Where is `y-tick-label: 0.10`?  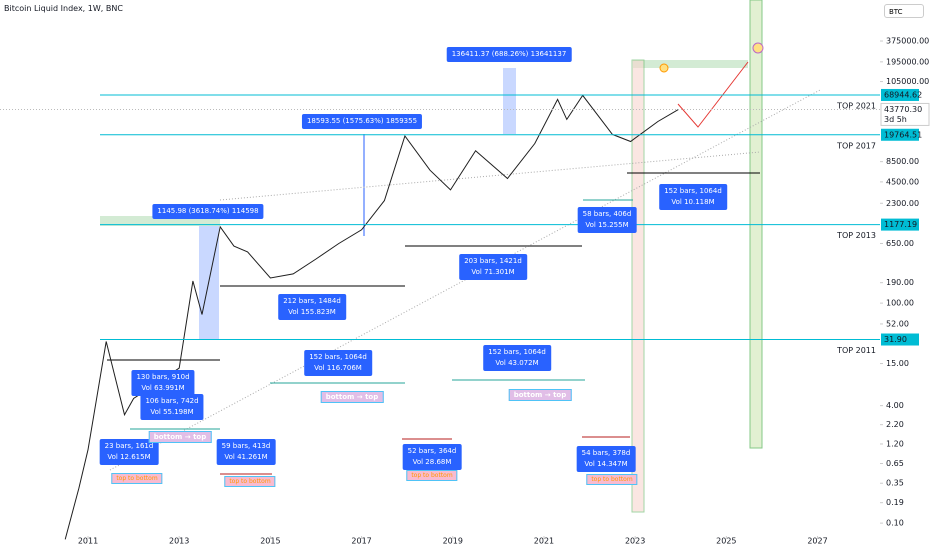 y-tick-label: 0.10 is located at coordinates (895, 523).